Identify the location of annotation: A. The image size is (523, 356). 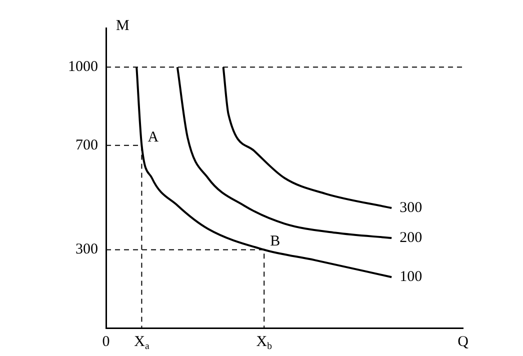
(153, 137).